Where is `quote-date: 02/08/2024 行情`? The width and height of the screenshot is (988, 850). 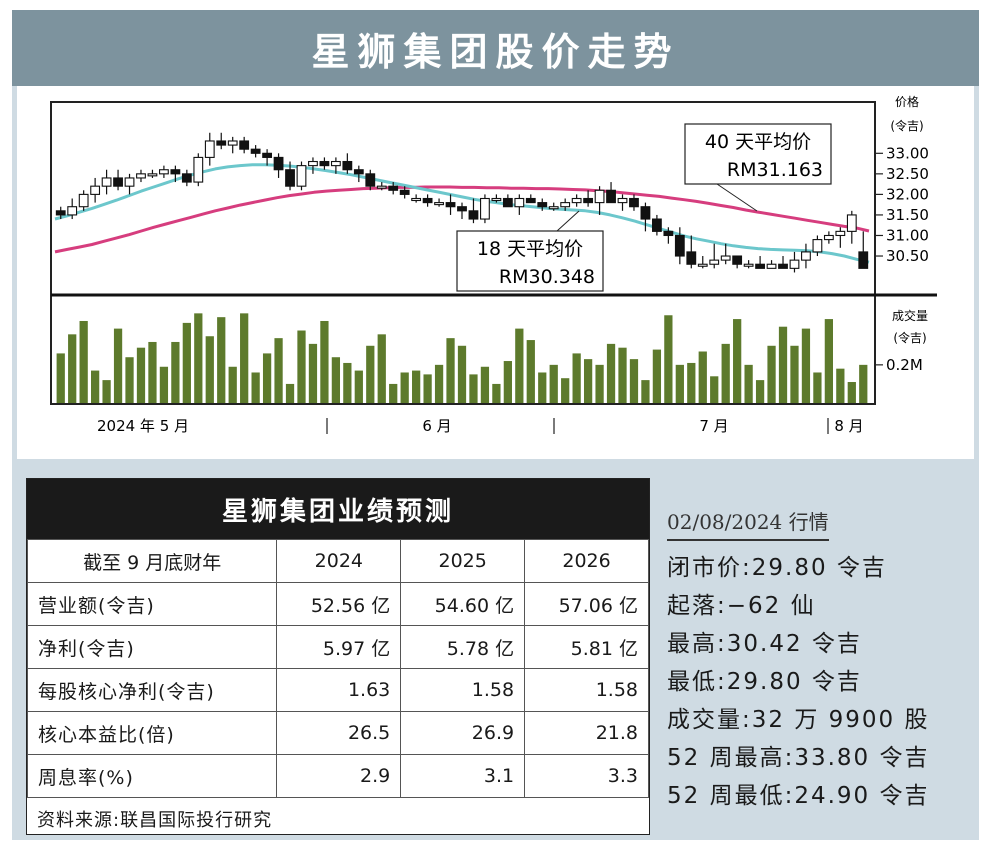
quote-date: 02/08/2024 行情 is located at coordinates (748, 523).